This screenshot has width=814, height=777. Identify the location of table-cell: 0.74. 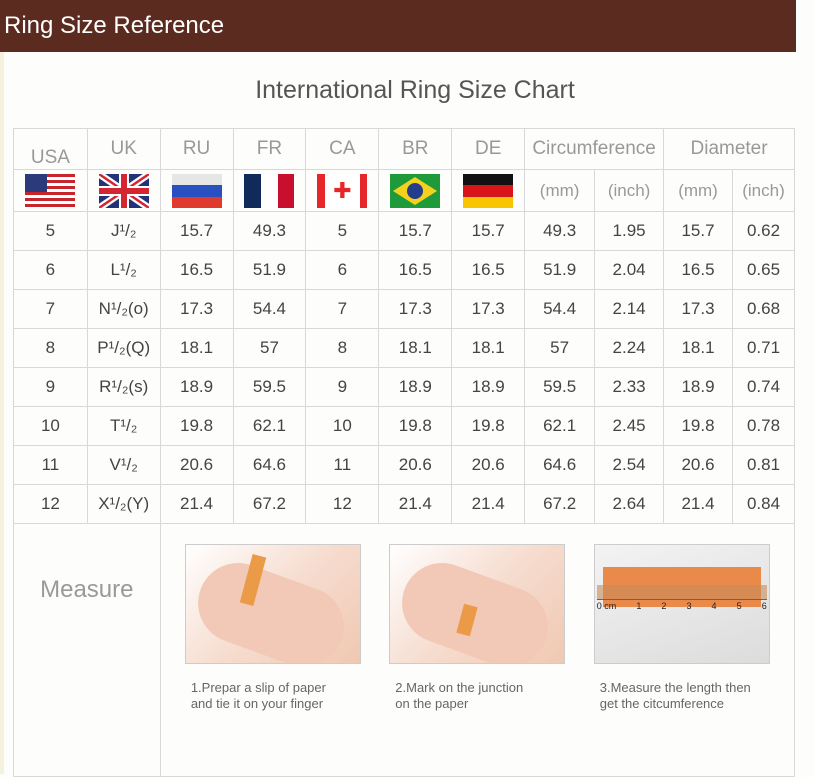
(763, 387).